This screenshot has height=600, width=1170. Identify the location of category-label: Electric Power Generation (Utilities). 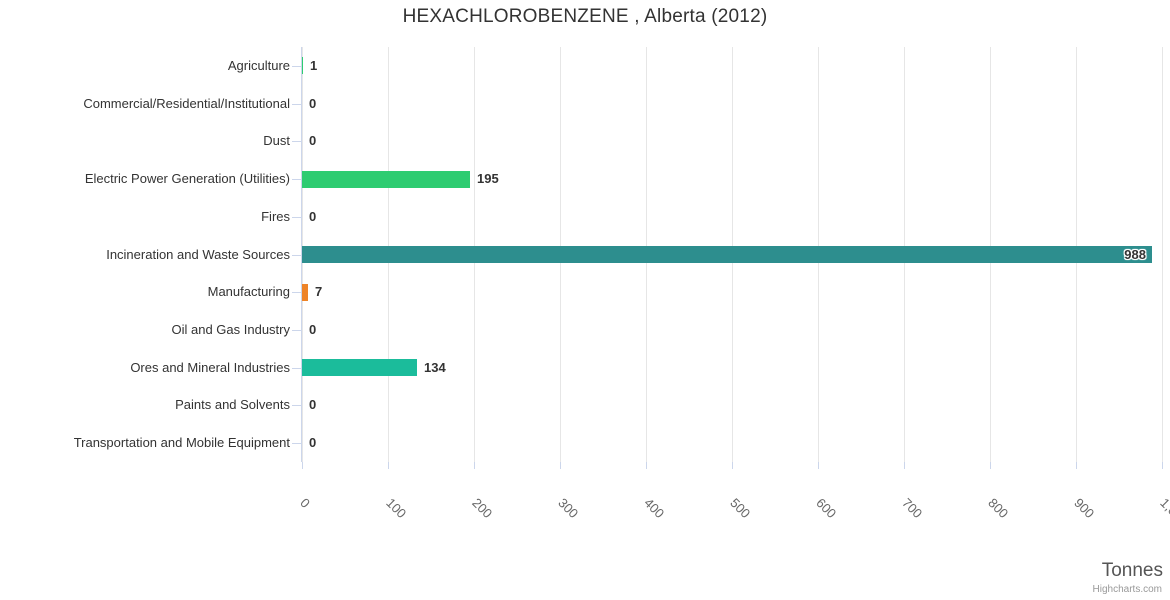
(187, 178).